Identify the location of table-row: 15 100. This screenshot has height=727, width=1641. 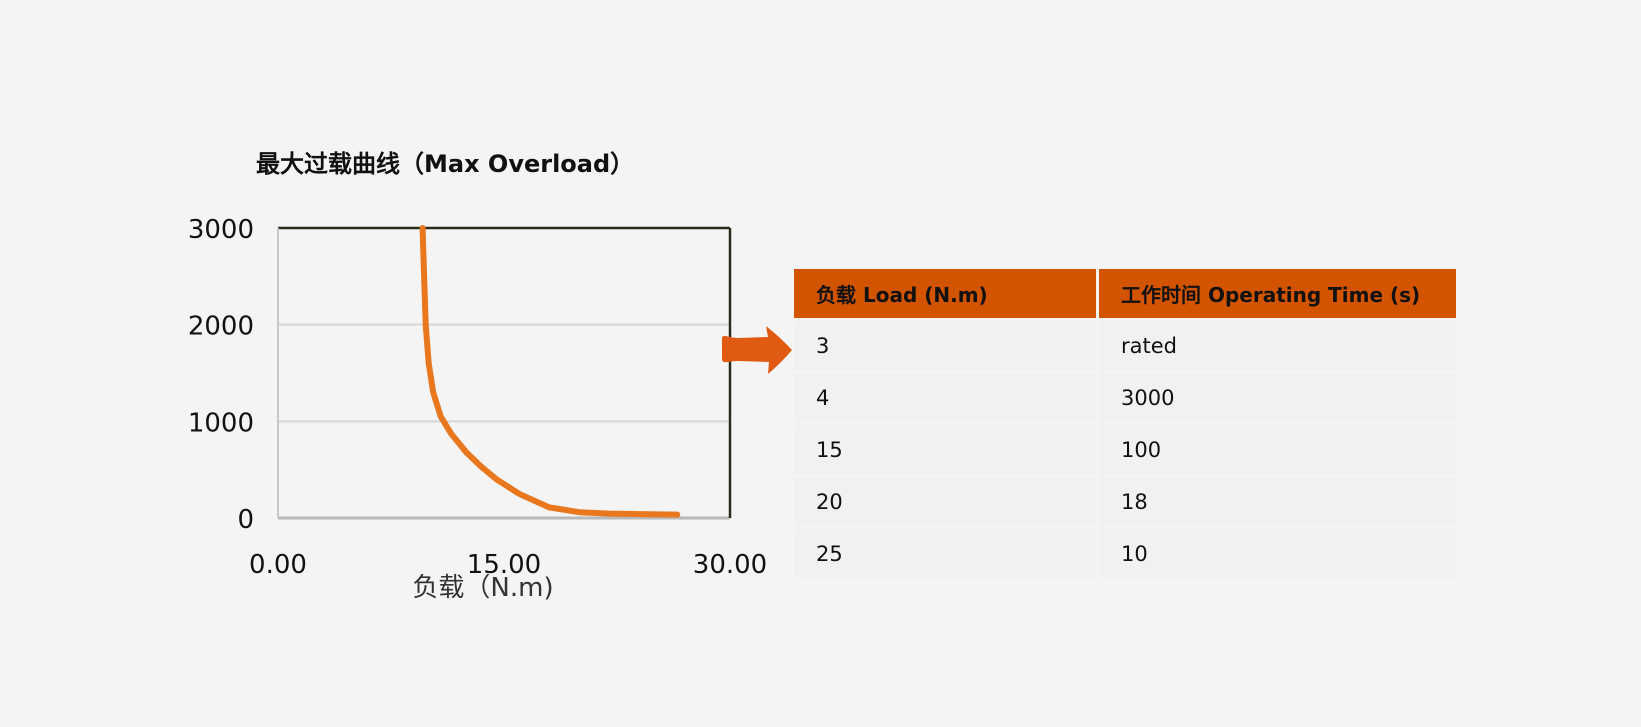
(1125, 449).